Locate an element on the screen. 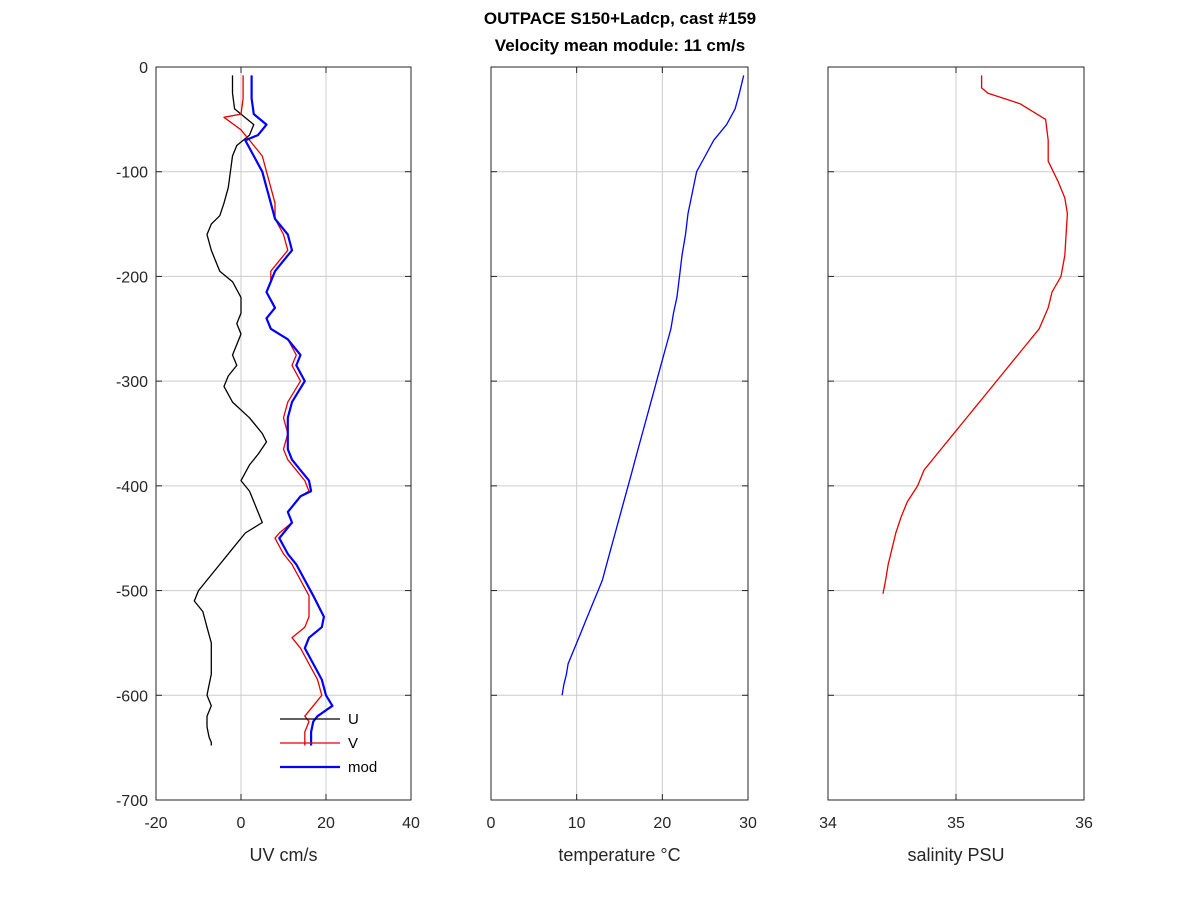 The image size is (1200, 900). y-tick-label: -600 is located at coordinates (132, 696).